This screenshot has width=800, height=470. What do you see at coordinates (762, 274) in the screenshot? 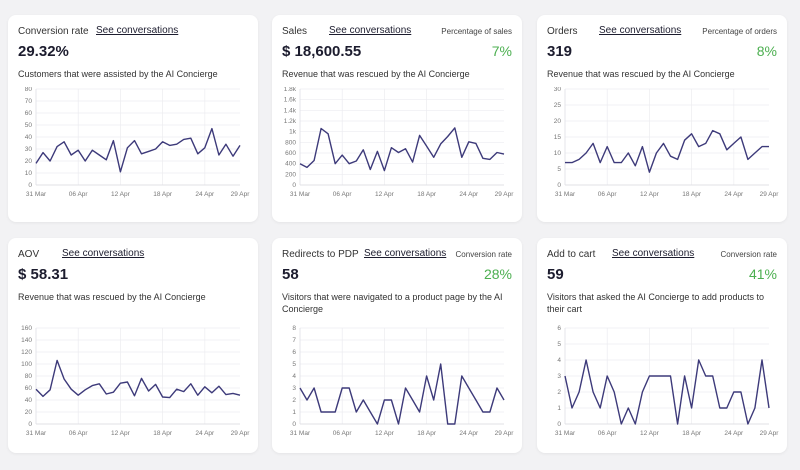
I see `secondary-metric-value: 41%` at bounding box center [762, 274].